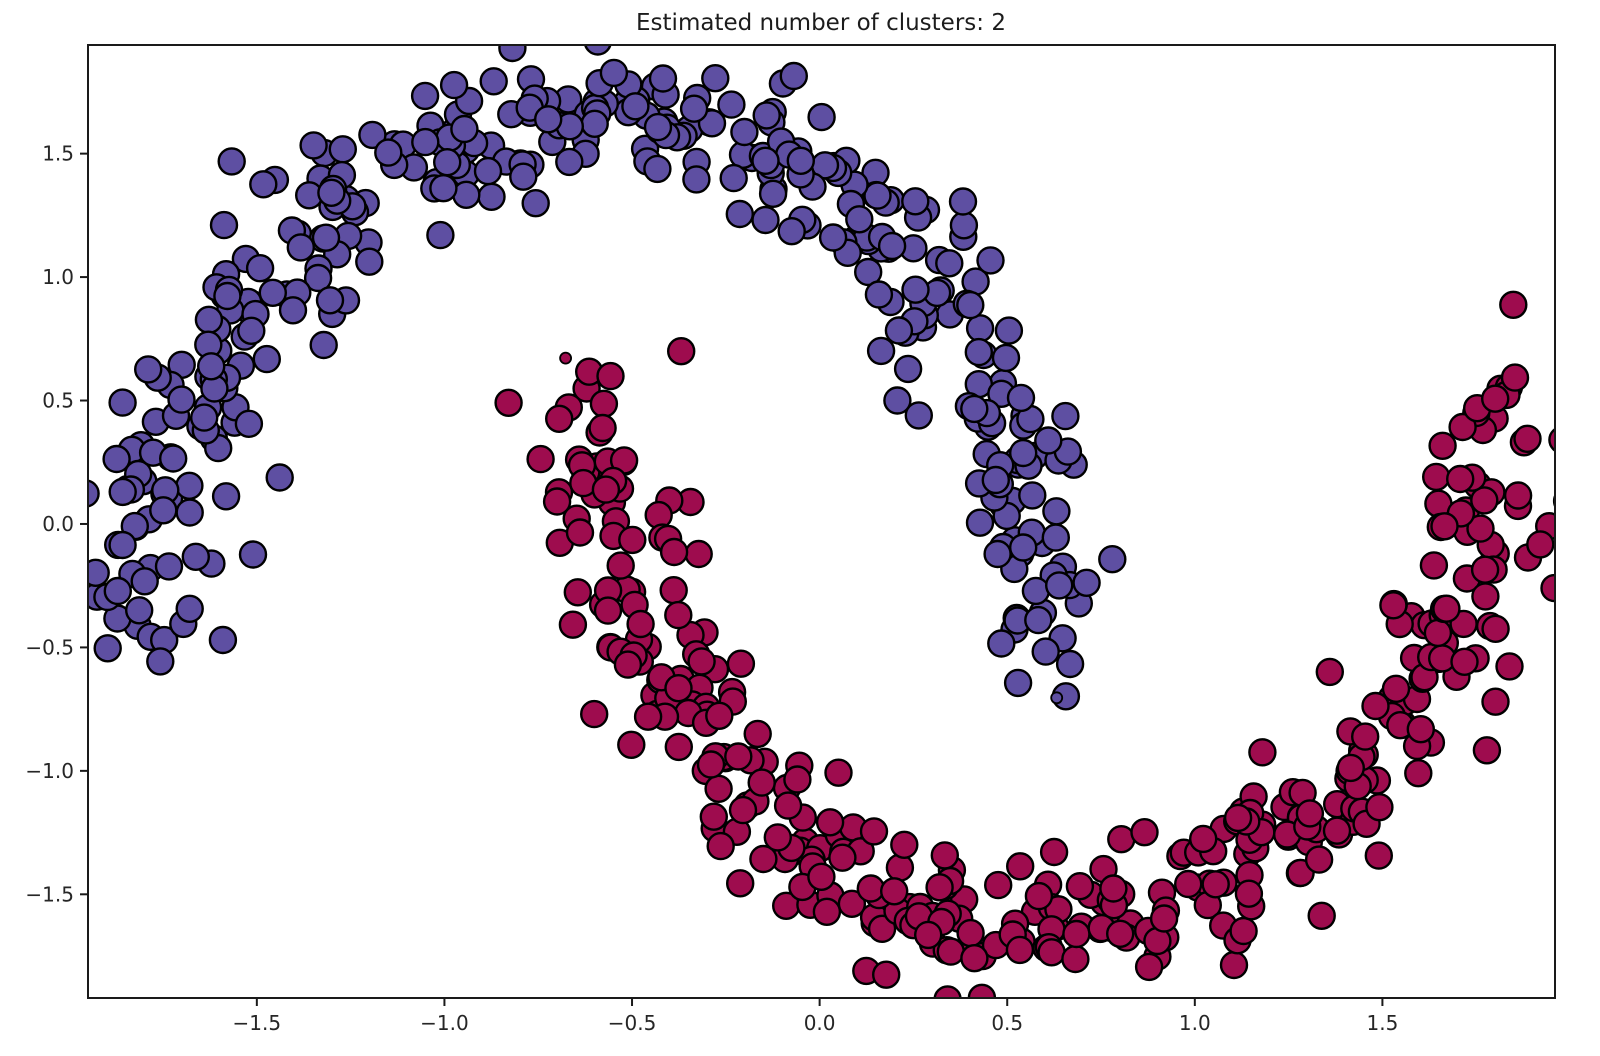  Describe the element at coordinates (49, 894) in the screenshot. I see `y-tick-label: −1.5` at that location.